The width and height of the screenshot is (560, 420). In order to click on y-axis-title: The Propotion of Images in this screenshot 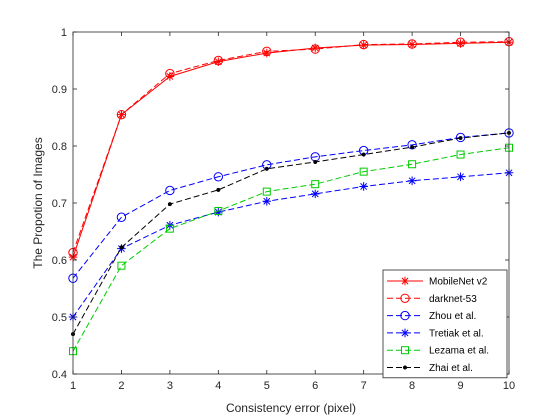, I will do `click(38, 202)`.